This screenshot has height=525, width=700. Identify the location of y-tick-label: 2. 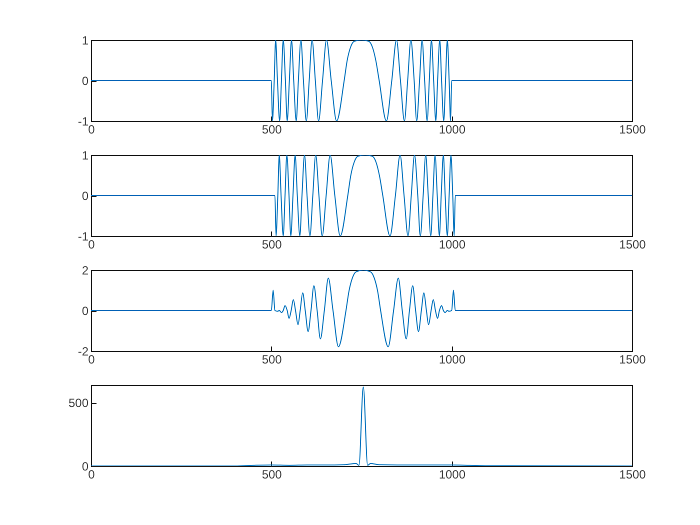
(85, 271).